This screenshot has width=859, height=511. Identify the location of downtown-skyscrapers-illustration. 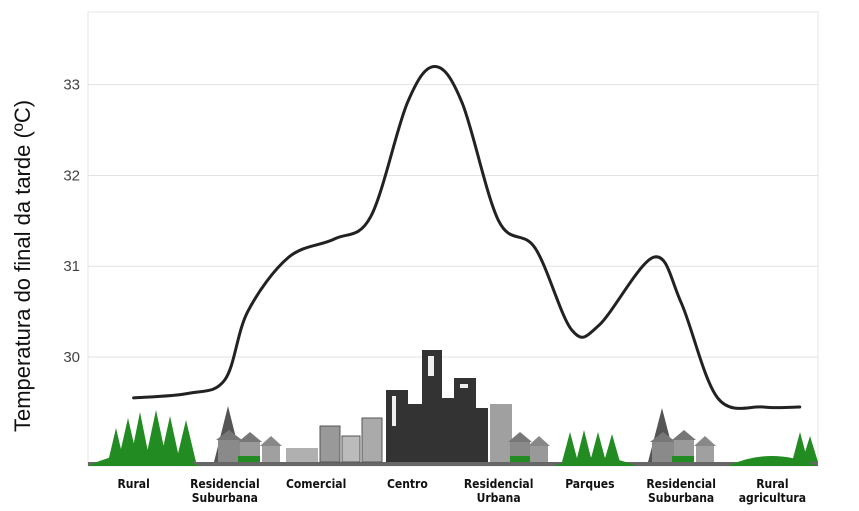
(437, 406).